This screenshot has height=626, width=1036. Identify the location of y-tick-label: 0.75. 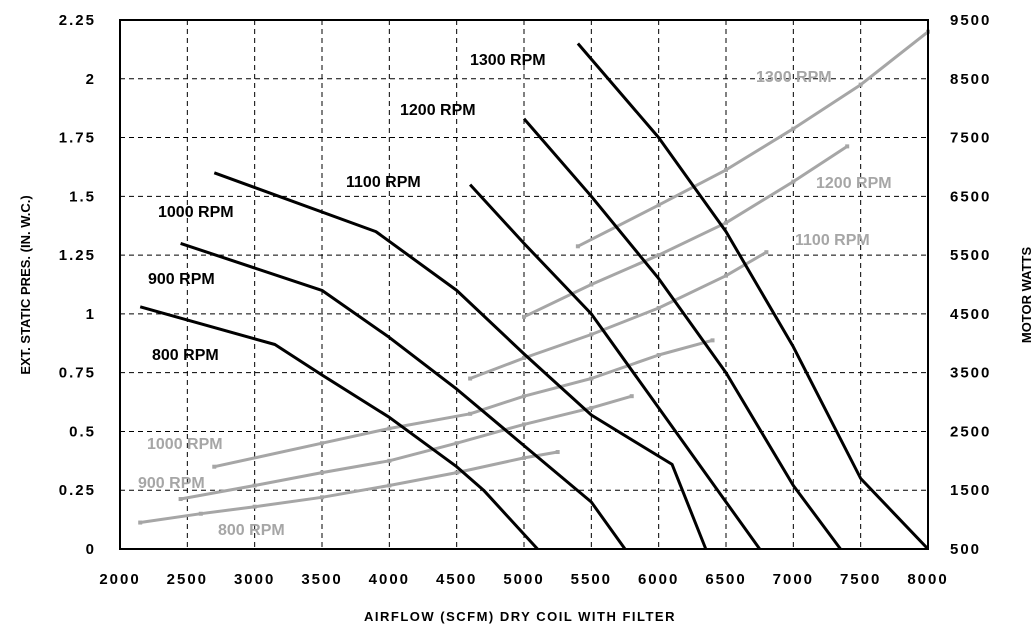
(77, 373).